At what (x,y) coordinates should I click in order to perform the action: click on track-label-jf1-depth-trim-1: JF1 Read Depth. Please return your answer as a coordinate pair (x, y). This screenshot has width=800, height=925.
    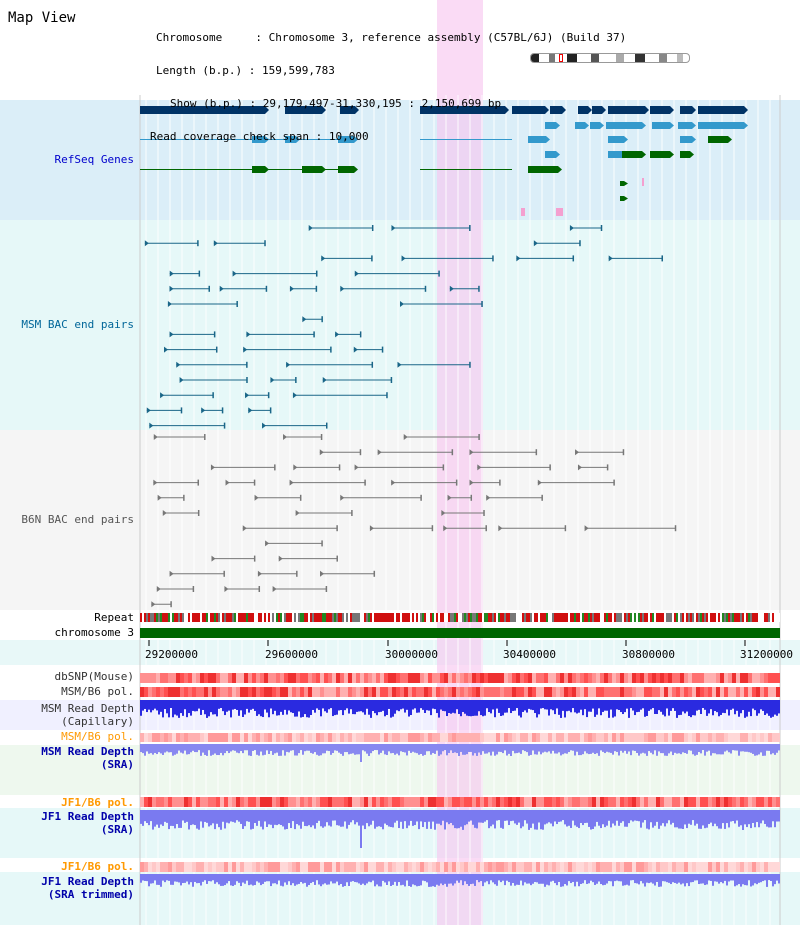
    Looking at the image, I should click on (87, 881).